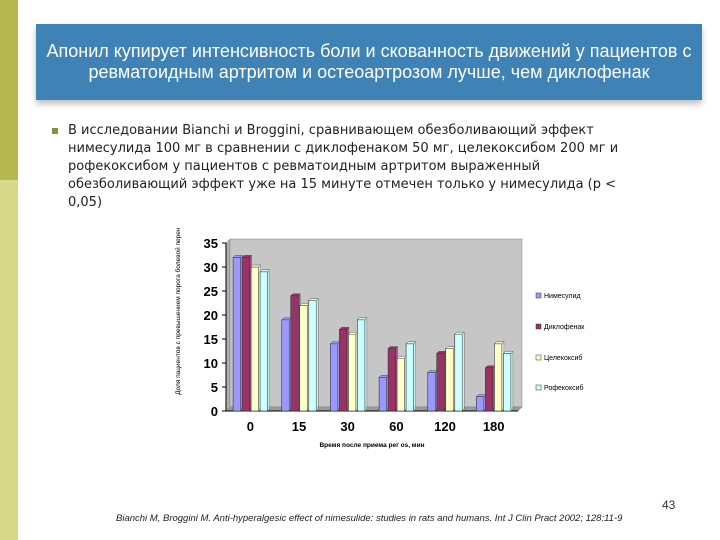 Image resolution: width=720 pixels, height=540 pixels. What do you see at coordinates (294, 353) in the screenshot?
I see `bar-Диклофенак-15` at bounding box center [294, 353].